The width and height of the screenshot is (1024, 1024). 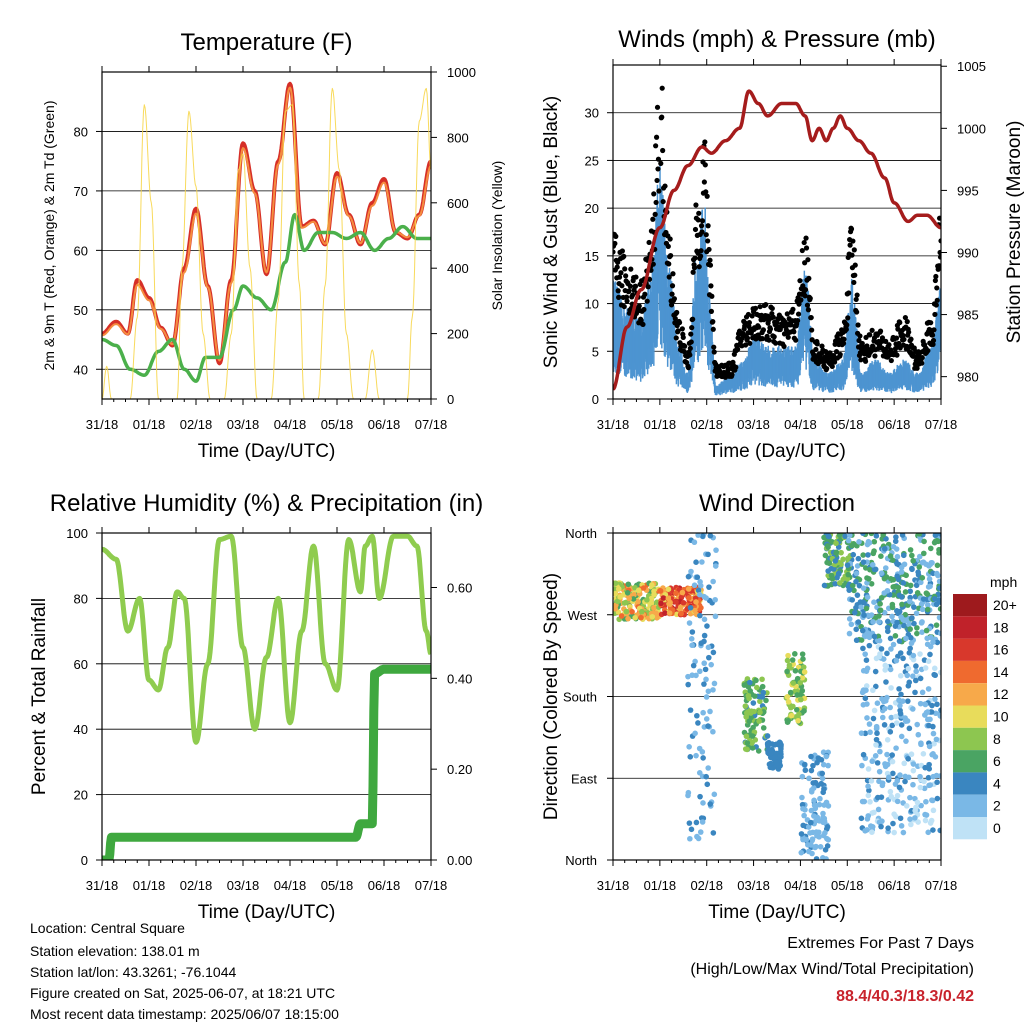 What do you see at coordinates (592, 304) in the screenshot?
I see `y-tick-label: 10` at bounding box center [592, 304].